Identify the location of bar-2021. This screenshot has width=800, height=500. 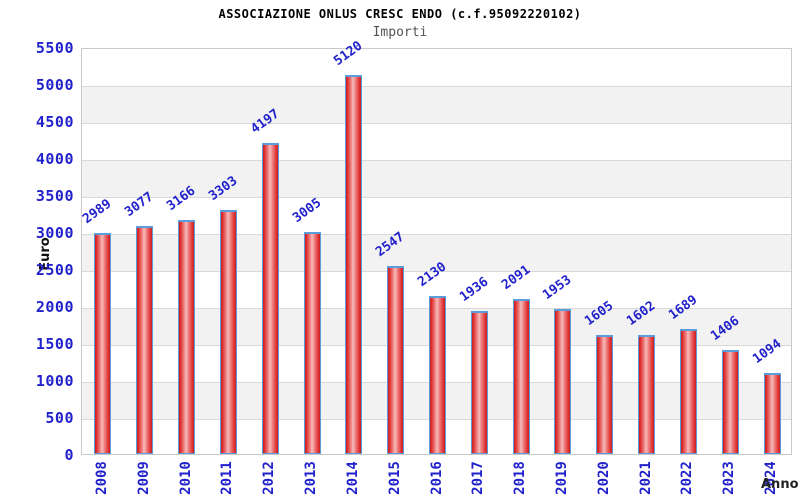
(647, 394).